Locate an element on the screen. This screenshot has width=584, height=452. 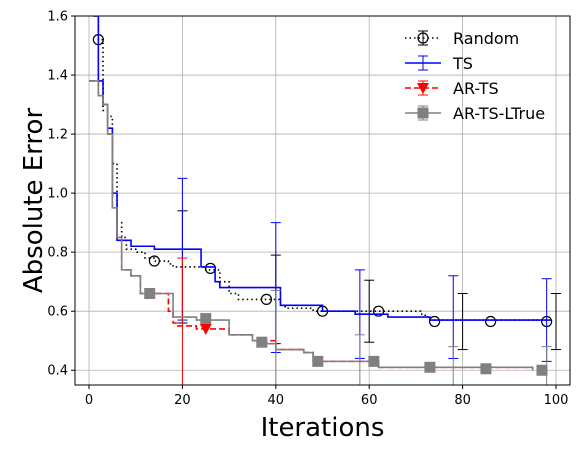
x-tick-label: 100 is located at coordinates (556, 400).